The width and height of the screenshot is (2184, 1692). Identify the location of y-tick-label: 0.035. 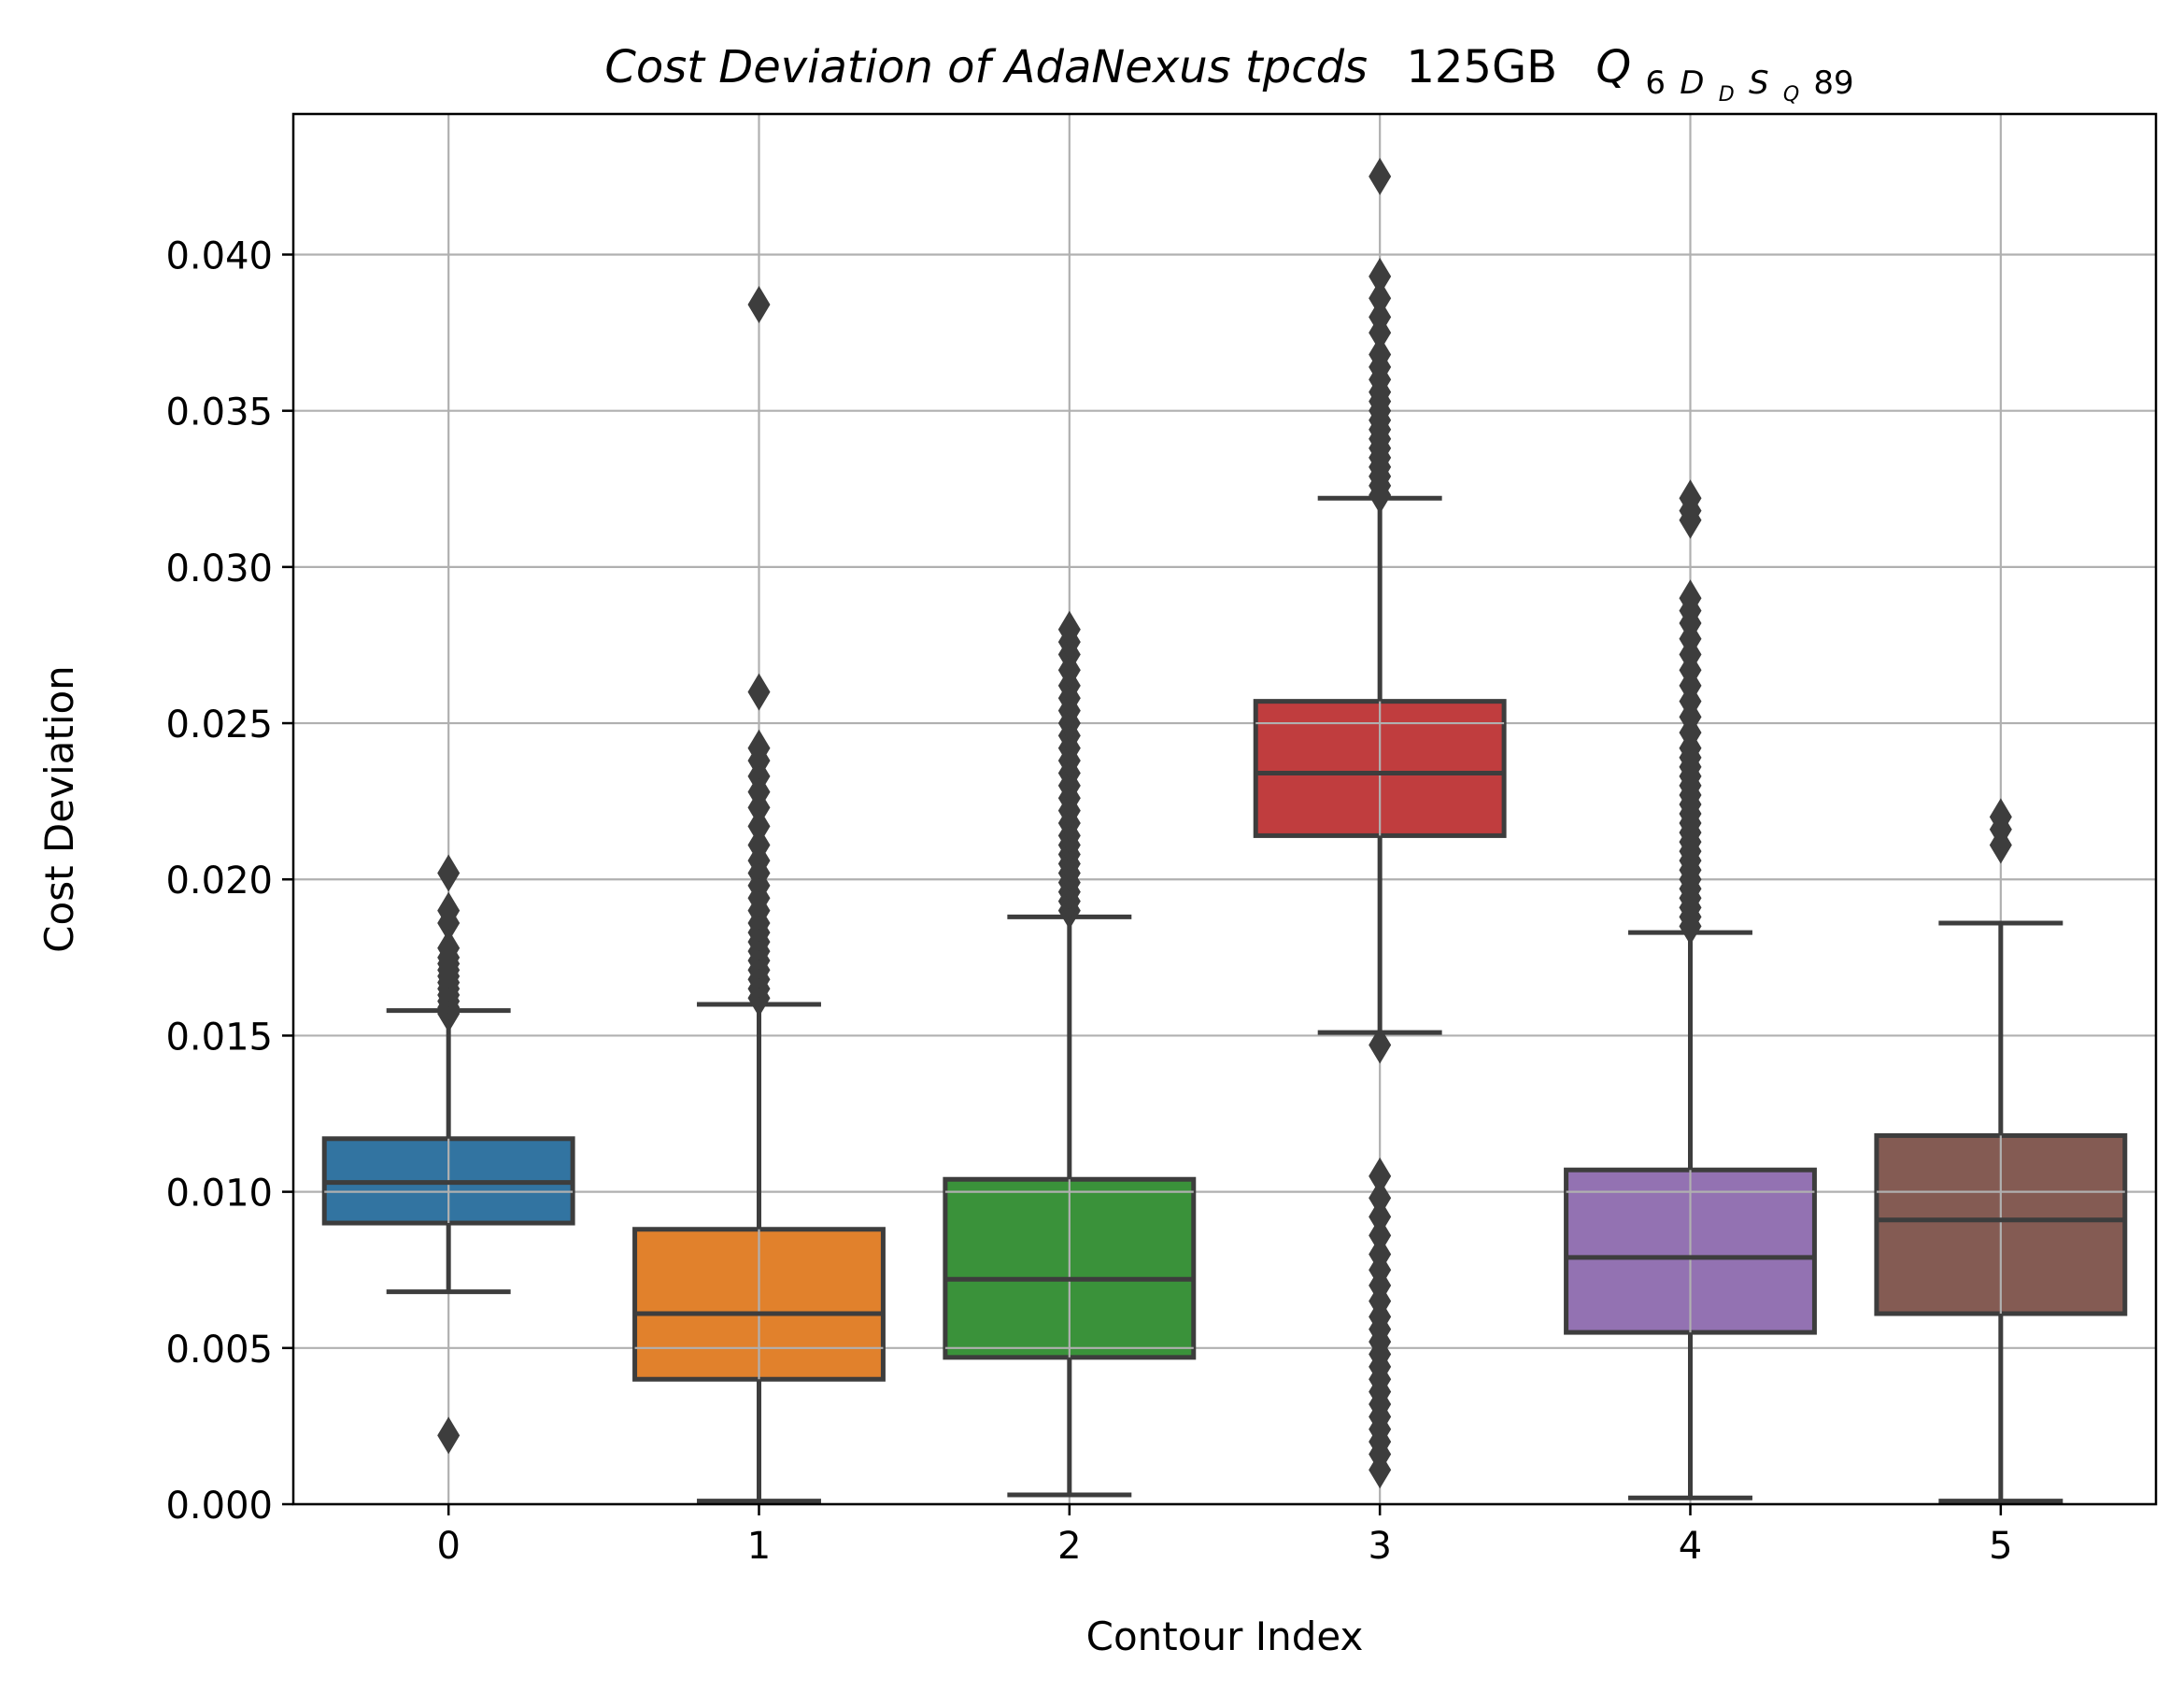
(219, 412).